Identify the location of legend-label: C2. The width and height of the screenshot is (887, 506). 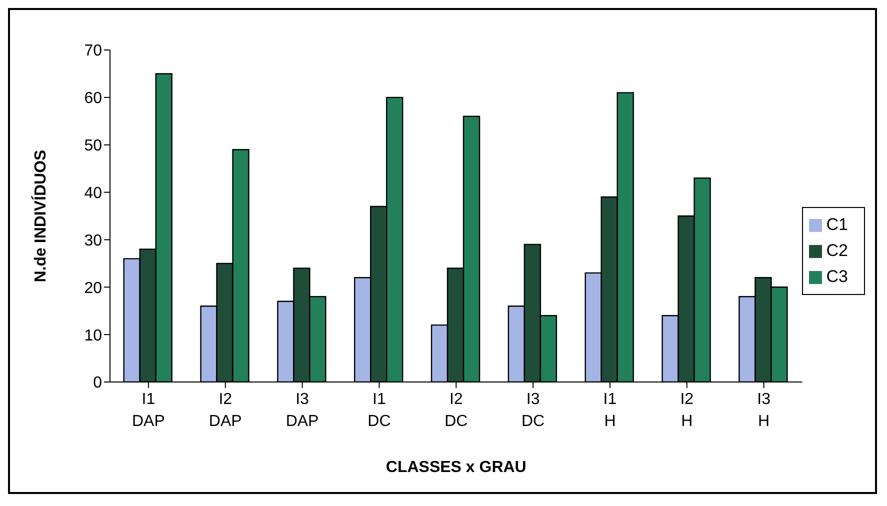
(837, 250).